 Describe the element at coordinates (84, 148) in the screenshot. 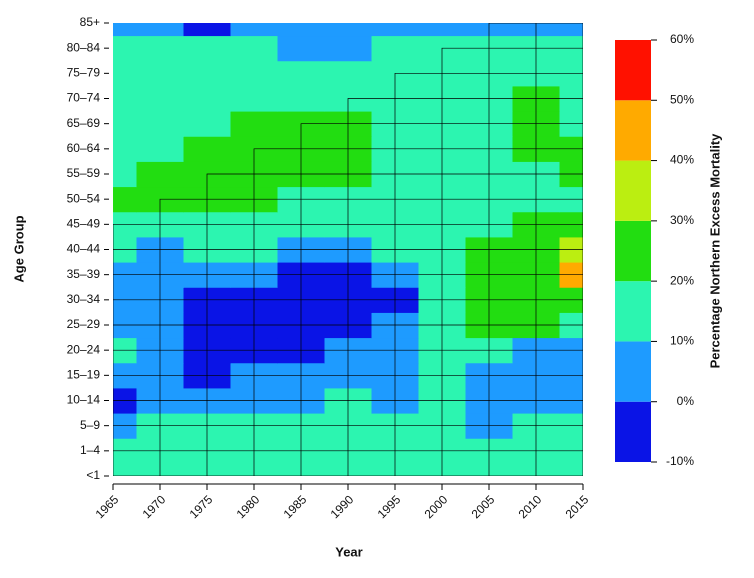

I see `y-tick-label: 60–64` at that location.